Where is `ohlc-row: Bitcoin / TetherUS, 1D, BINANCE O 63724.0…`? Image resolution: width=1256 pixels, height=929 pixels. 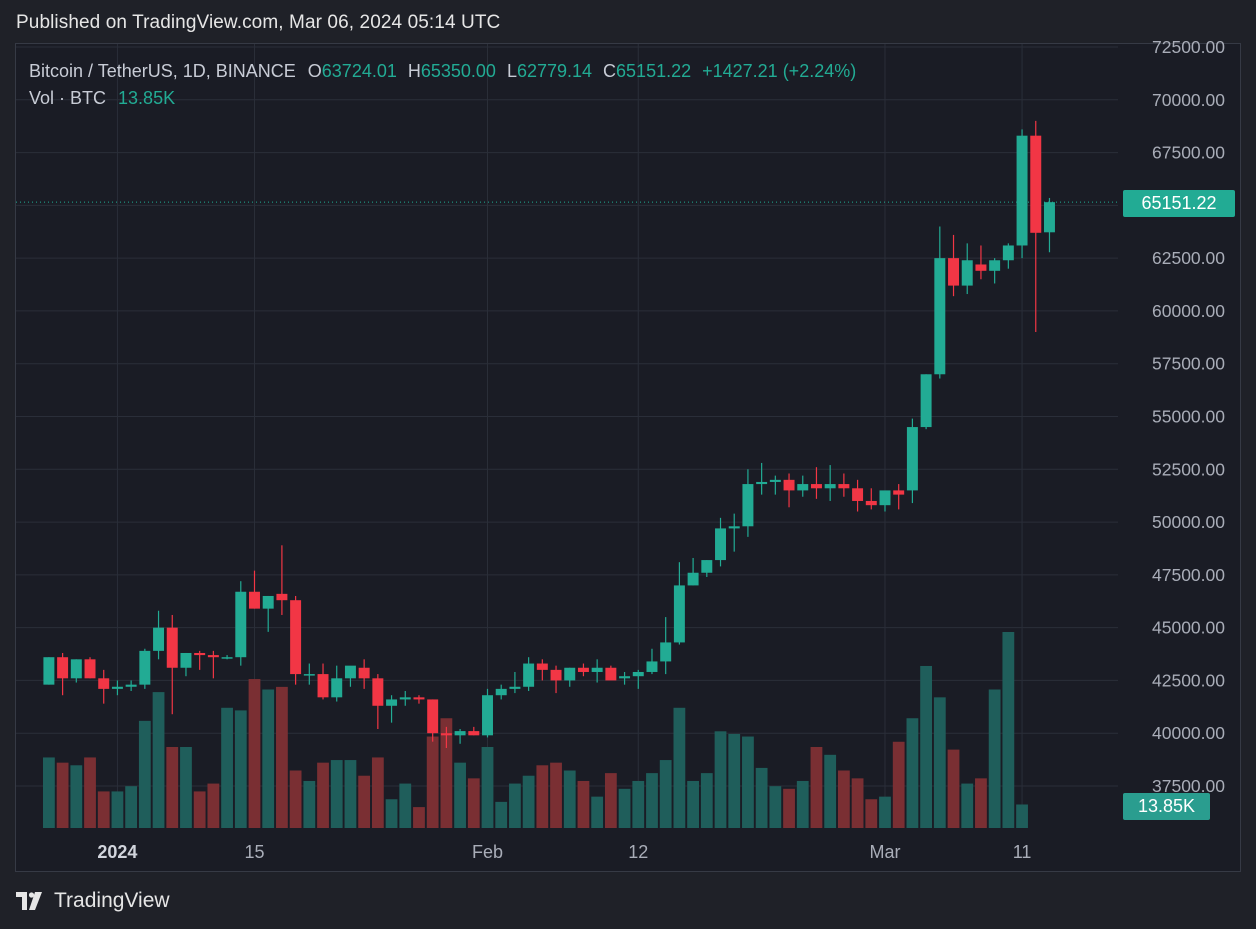
ohlc-row: Bitcoin / TetherUS, 1D, BINANCE O 63724.0… is located at coordinates (442, 71).